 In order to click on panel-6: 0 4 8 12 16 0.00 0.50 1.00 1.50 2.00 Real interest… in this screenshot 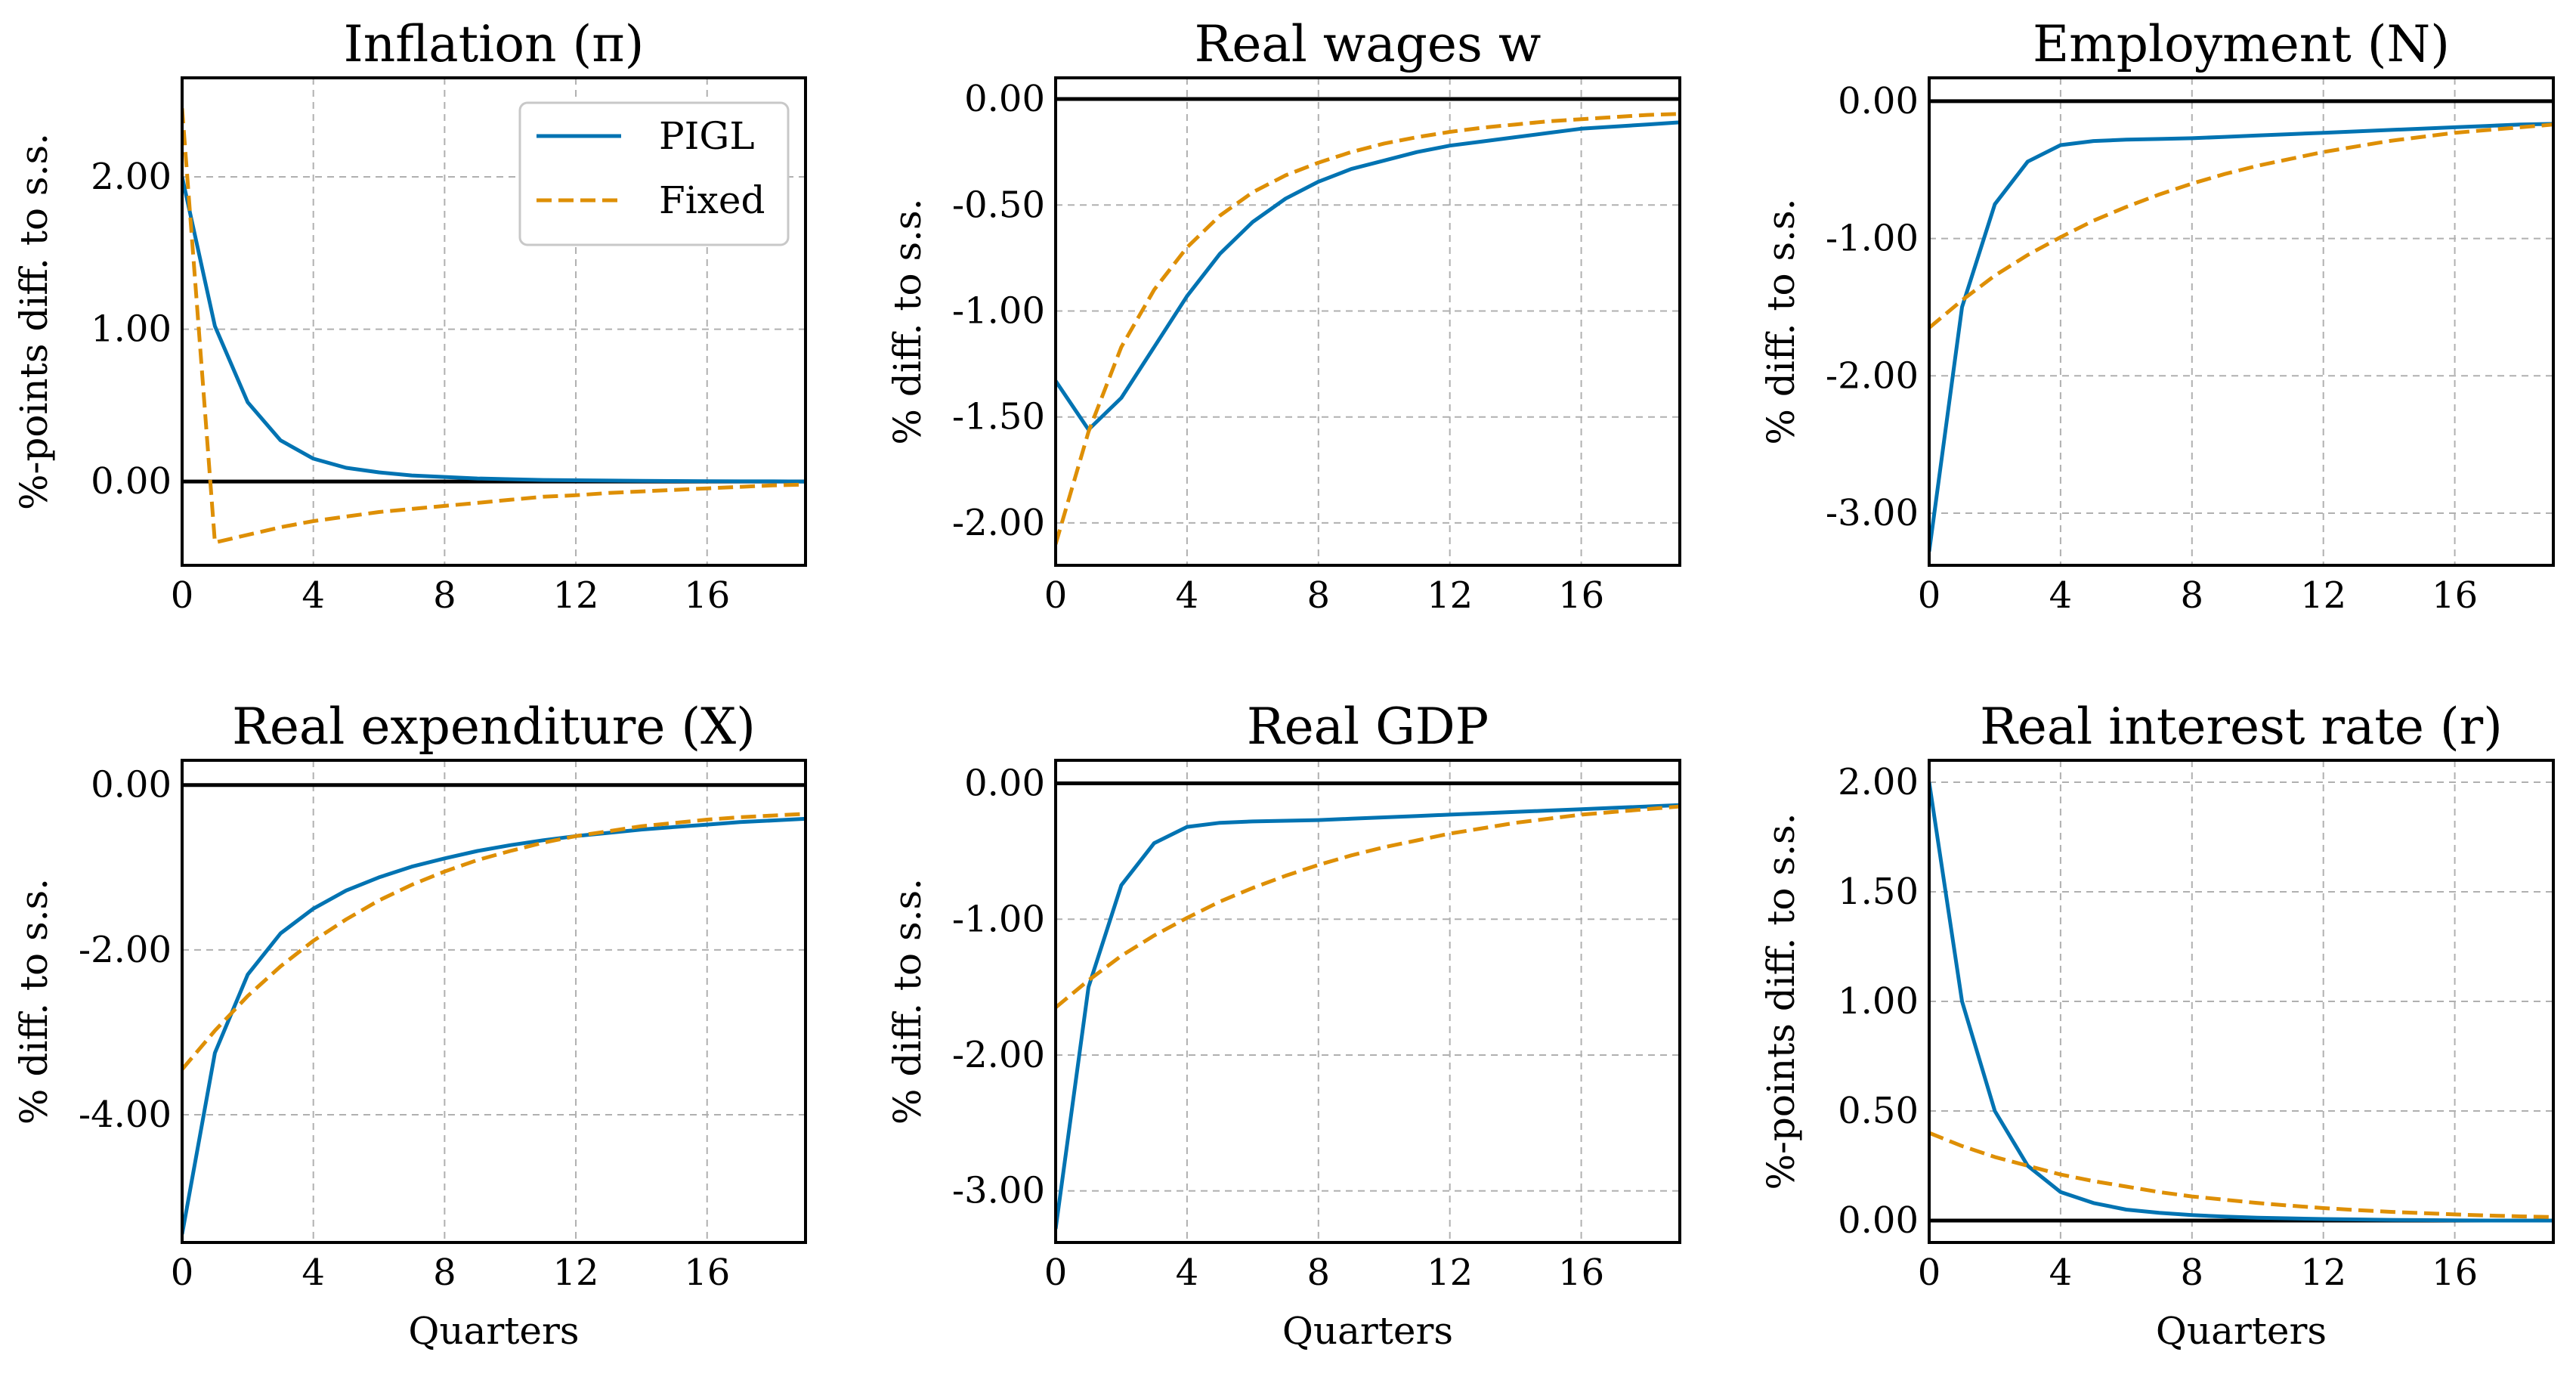, I will do `click(2157, 1025)`.